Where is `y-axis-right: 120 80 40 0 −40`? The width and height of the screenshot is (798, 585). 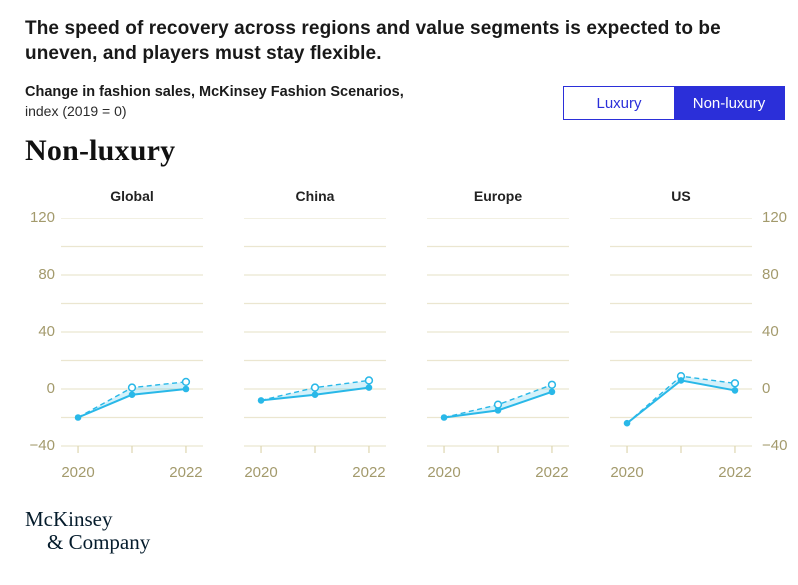 y-axis-right: 120 80 40 0 −40 is located at coordinates (774, 331).